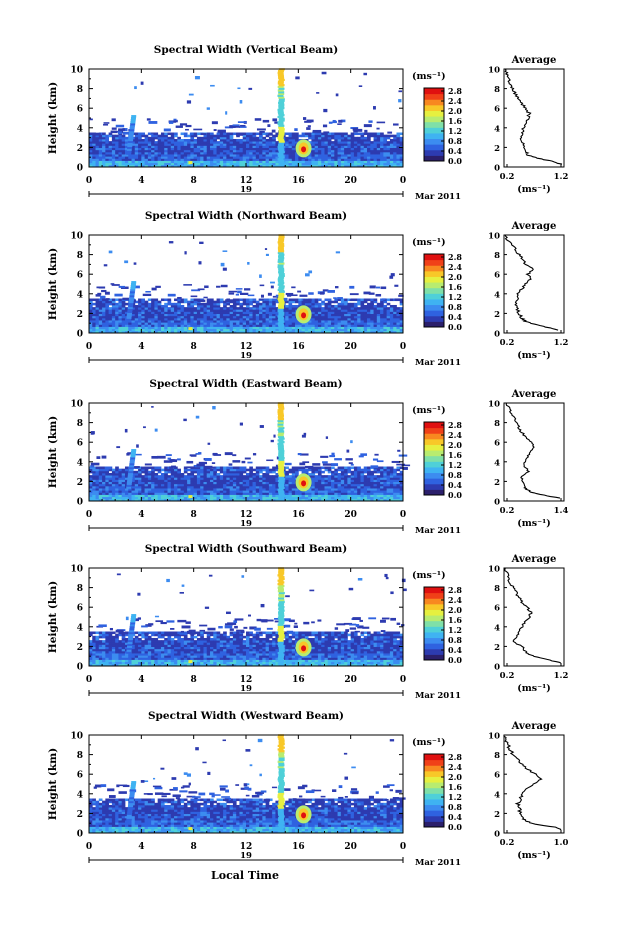 The width and height of the screenshot is (624, 929). Describe the element at coordinates (455, 257) in the screenshot. I see `colorbar-tick-label: 2.8` at that location.